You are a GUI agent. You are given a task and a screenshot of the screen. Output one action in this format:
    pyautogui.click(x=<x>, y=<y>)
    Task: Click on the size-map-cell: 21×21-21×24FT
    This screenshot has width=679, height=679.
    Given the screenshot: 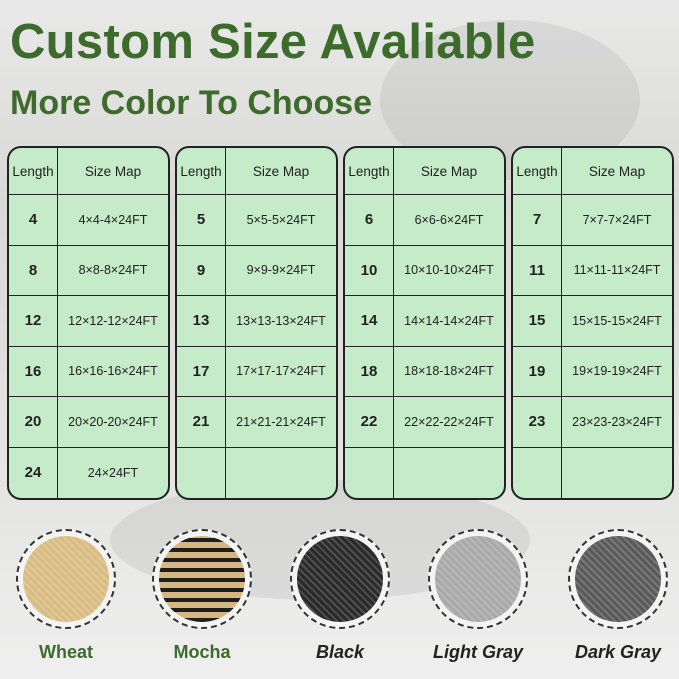 What is the action you would take?
    pyautogui.click(x=281, y=422)
    